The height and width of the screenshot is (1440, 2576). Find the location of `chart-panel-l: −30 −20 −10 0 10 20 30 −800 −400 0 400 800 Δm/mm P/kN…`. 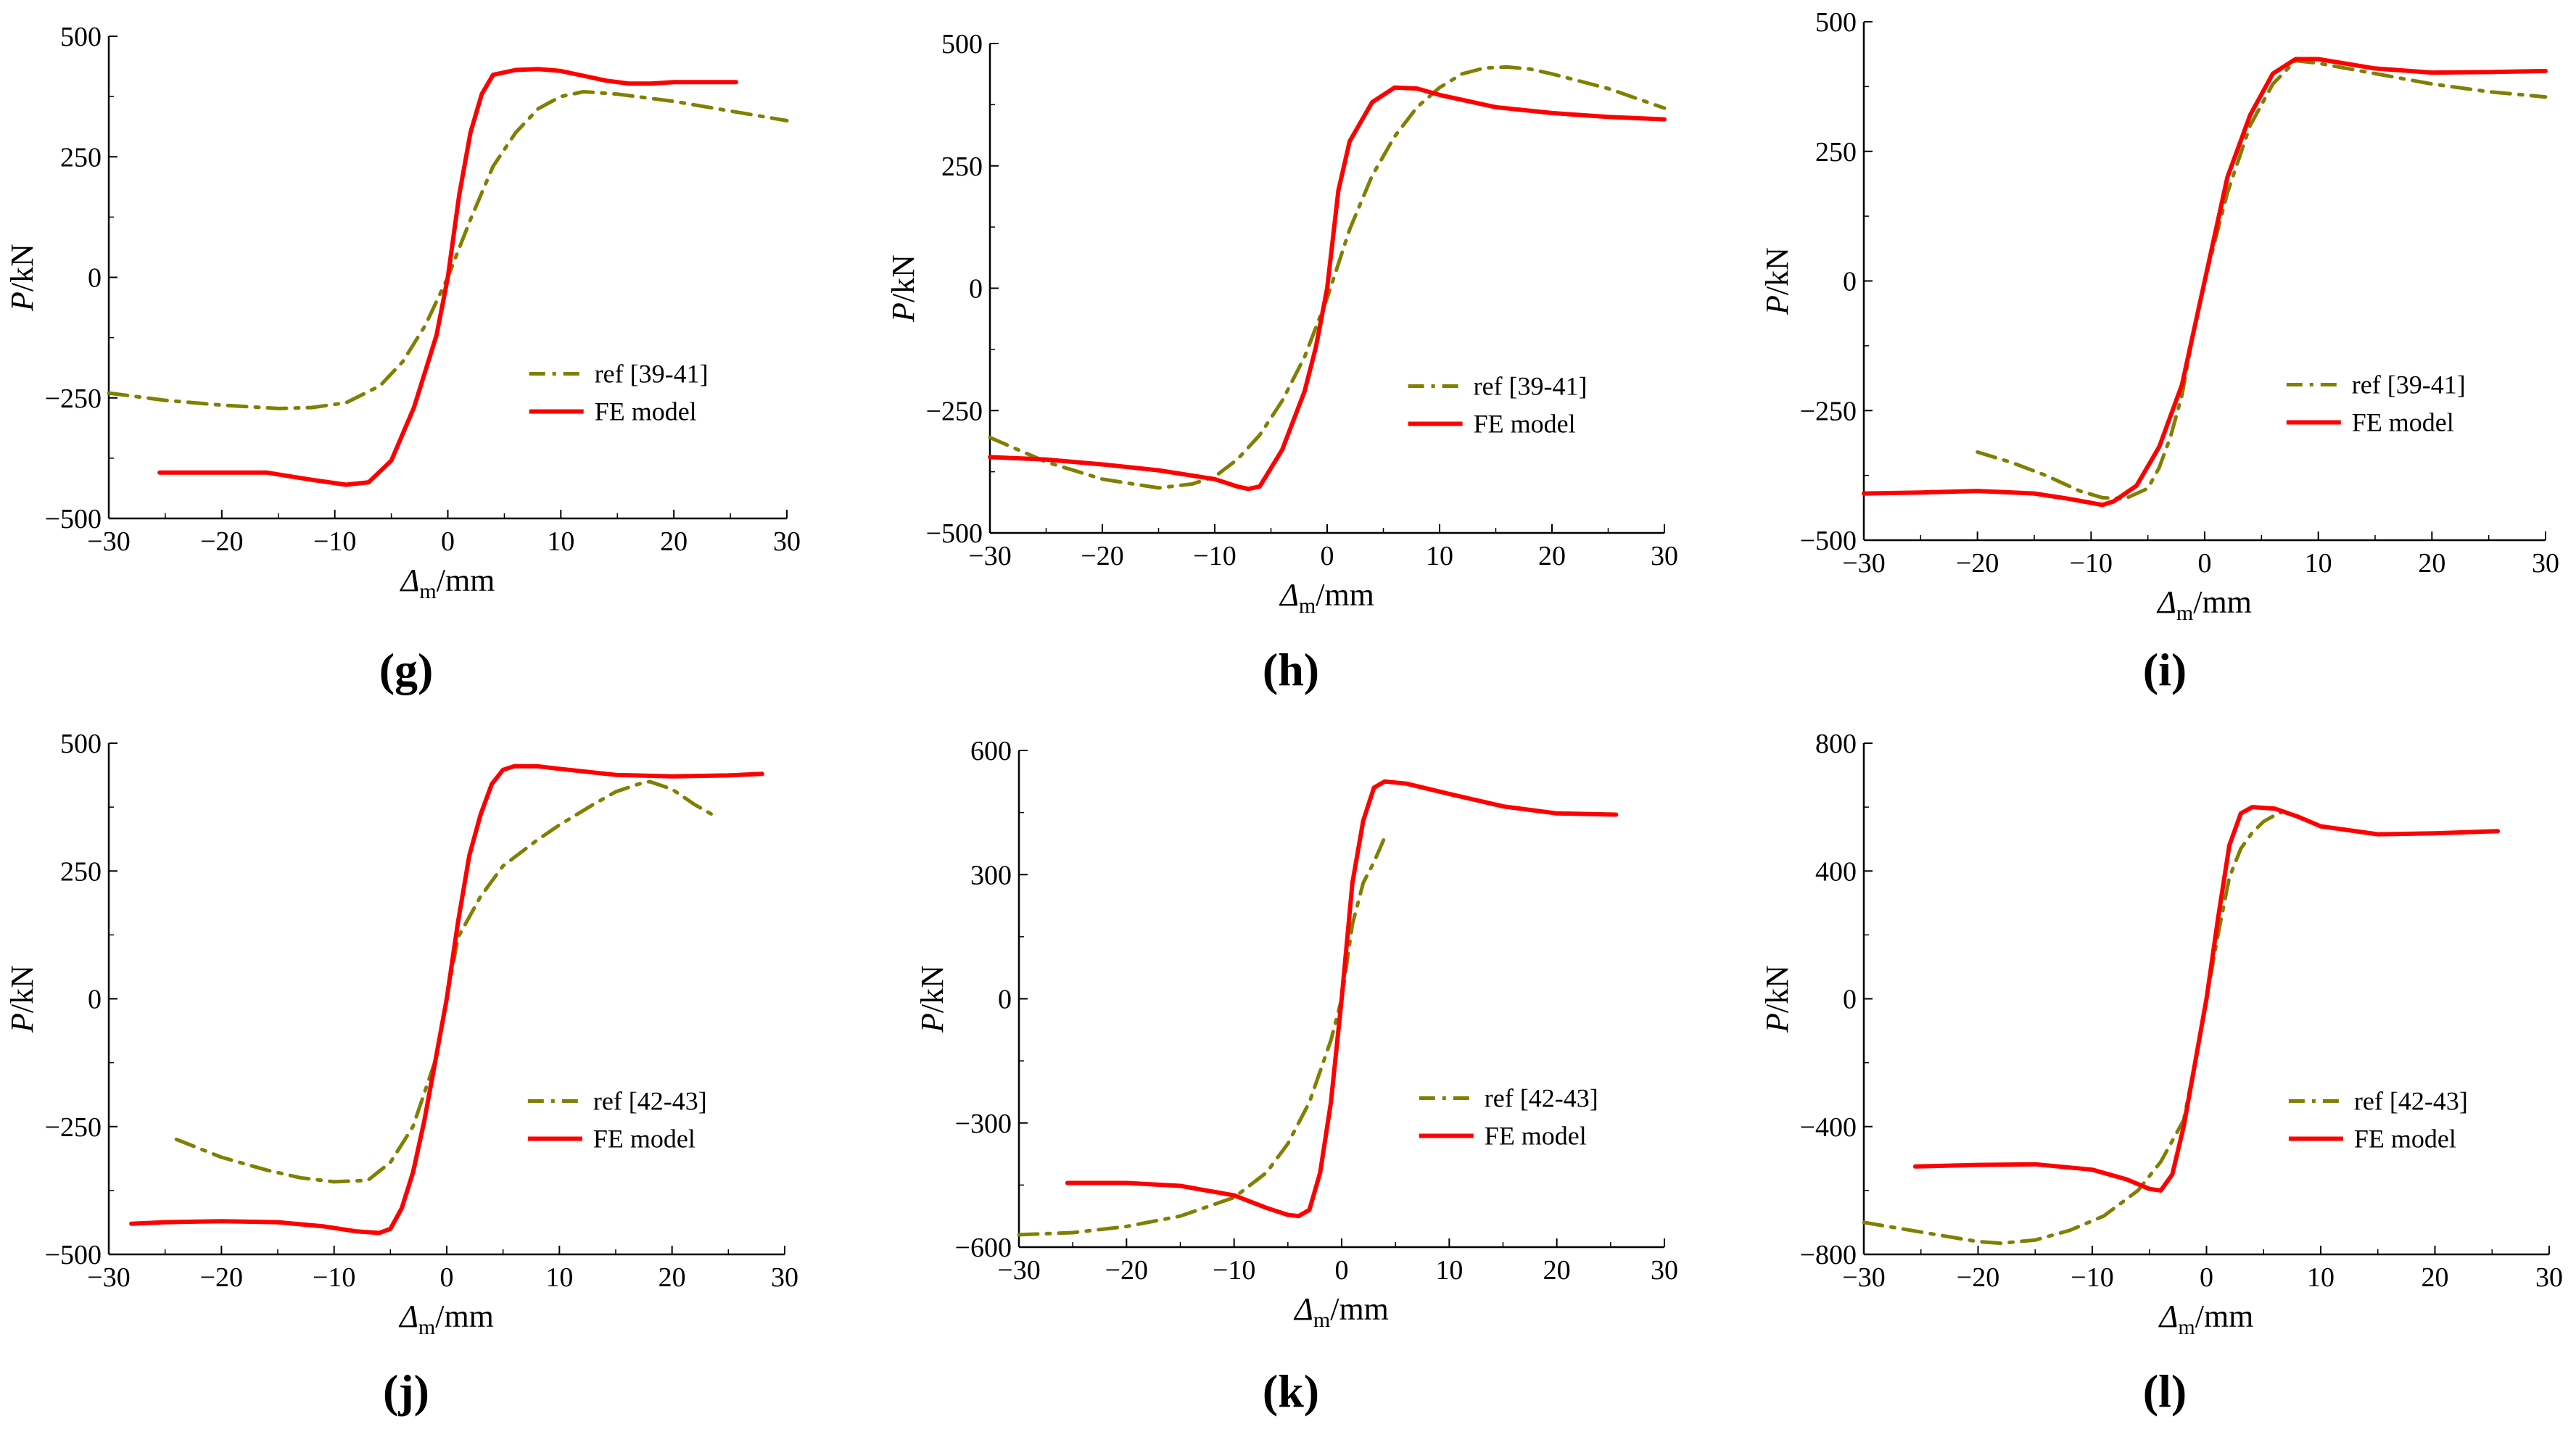

chart-panel-l: −30 −20 −10 0 10 20 30 −800 −400 0 400 800 Δm/mm P/kN… is located at coordinates (2161, 1073).